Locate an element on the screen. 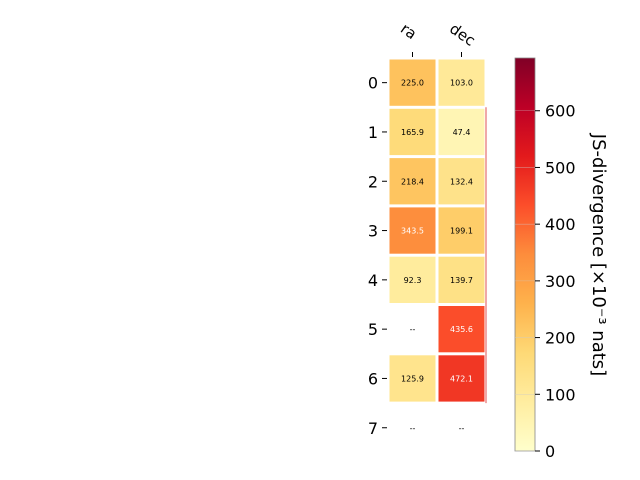 This screenshot has height=480, width=640. cell-value-label: 218.4 is located at coordinates (412, 181).